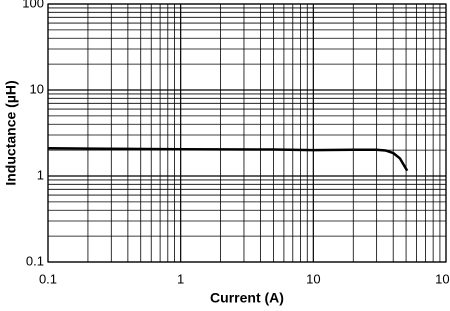  What do you see at coordinates (247, 298) in the screenshot?
I see `x-axis-label: Current (A)` at bounding box center [247, 298].